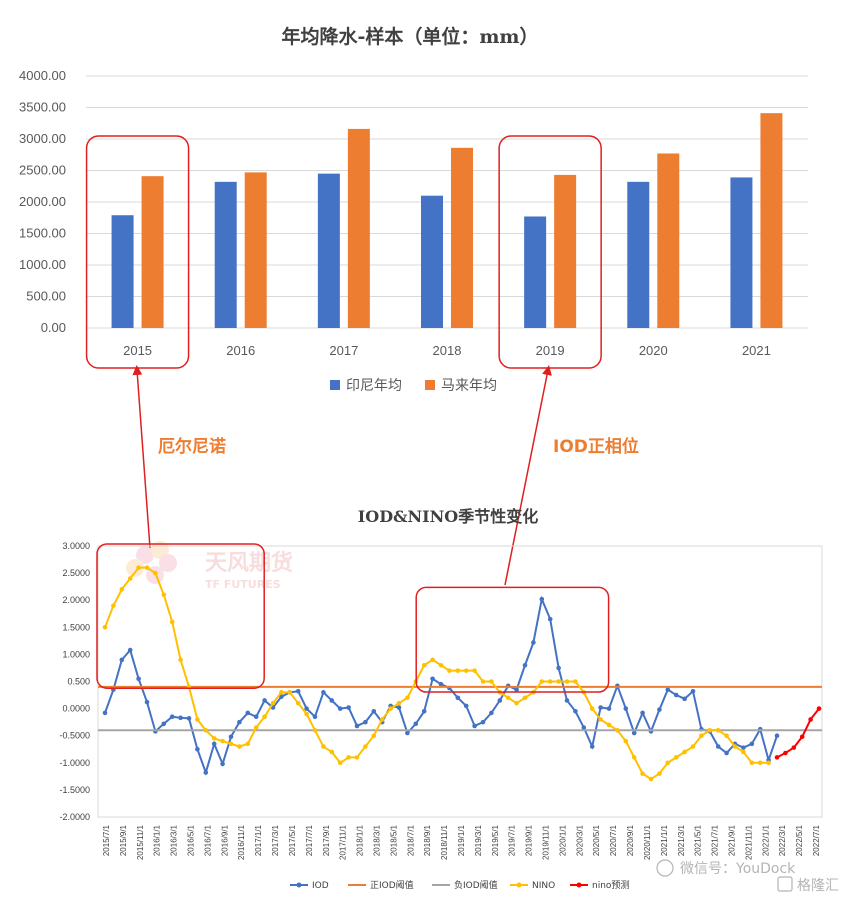 This screenshot has width=868, height=903. I want to click on bar-y-tick-label: 500.00, so click(46, 296).